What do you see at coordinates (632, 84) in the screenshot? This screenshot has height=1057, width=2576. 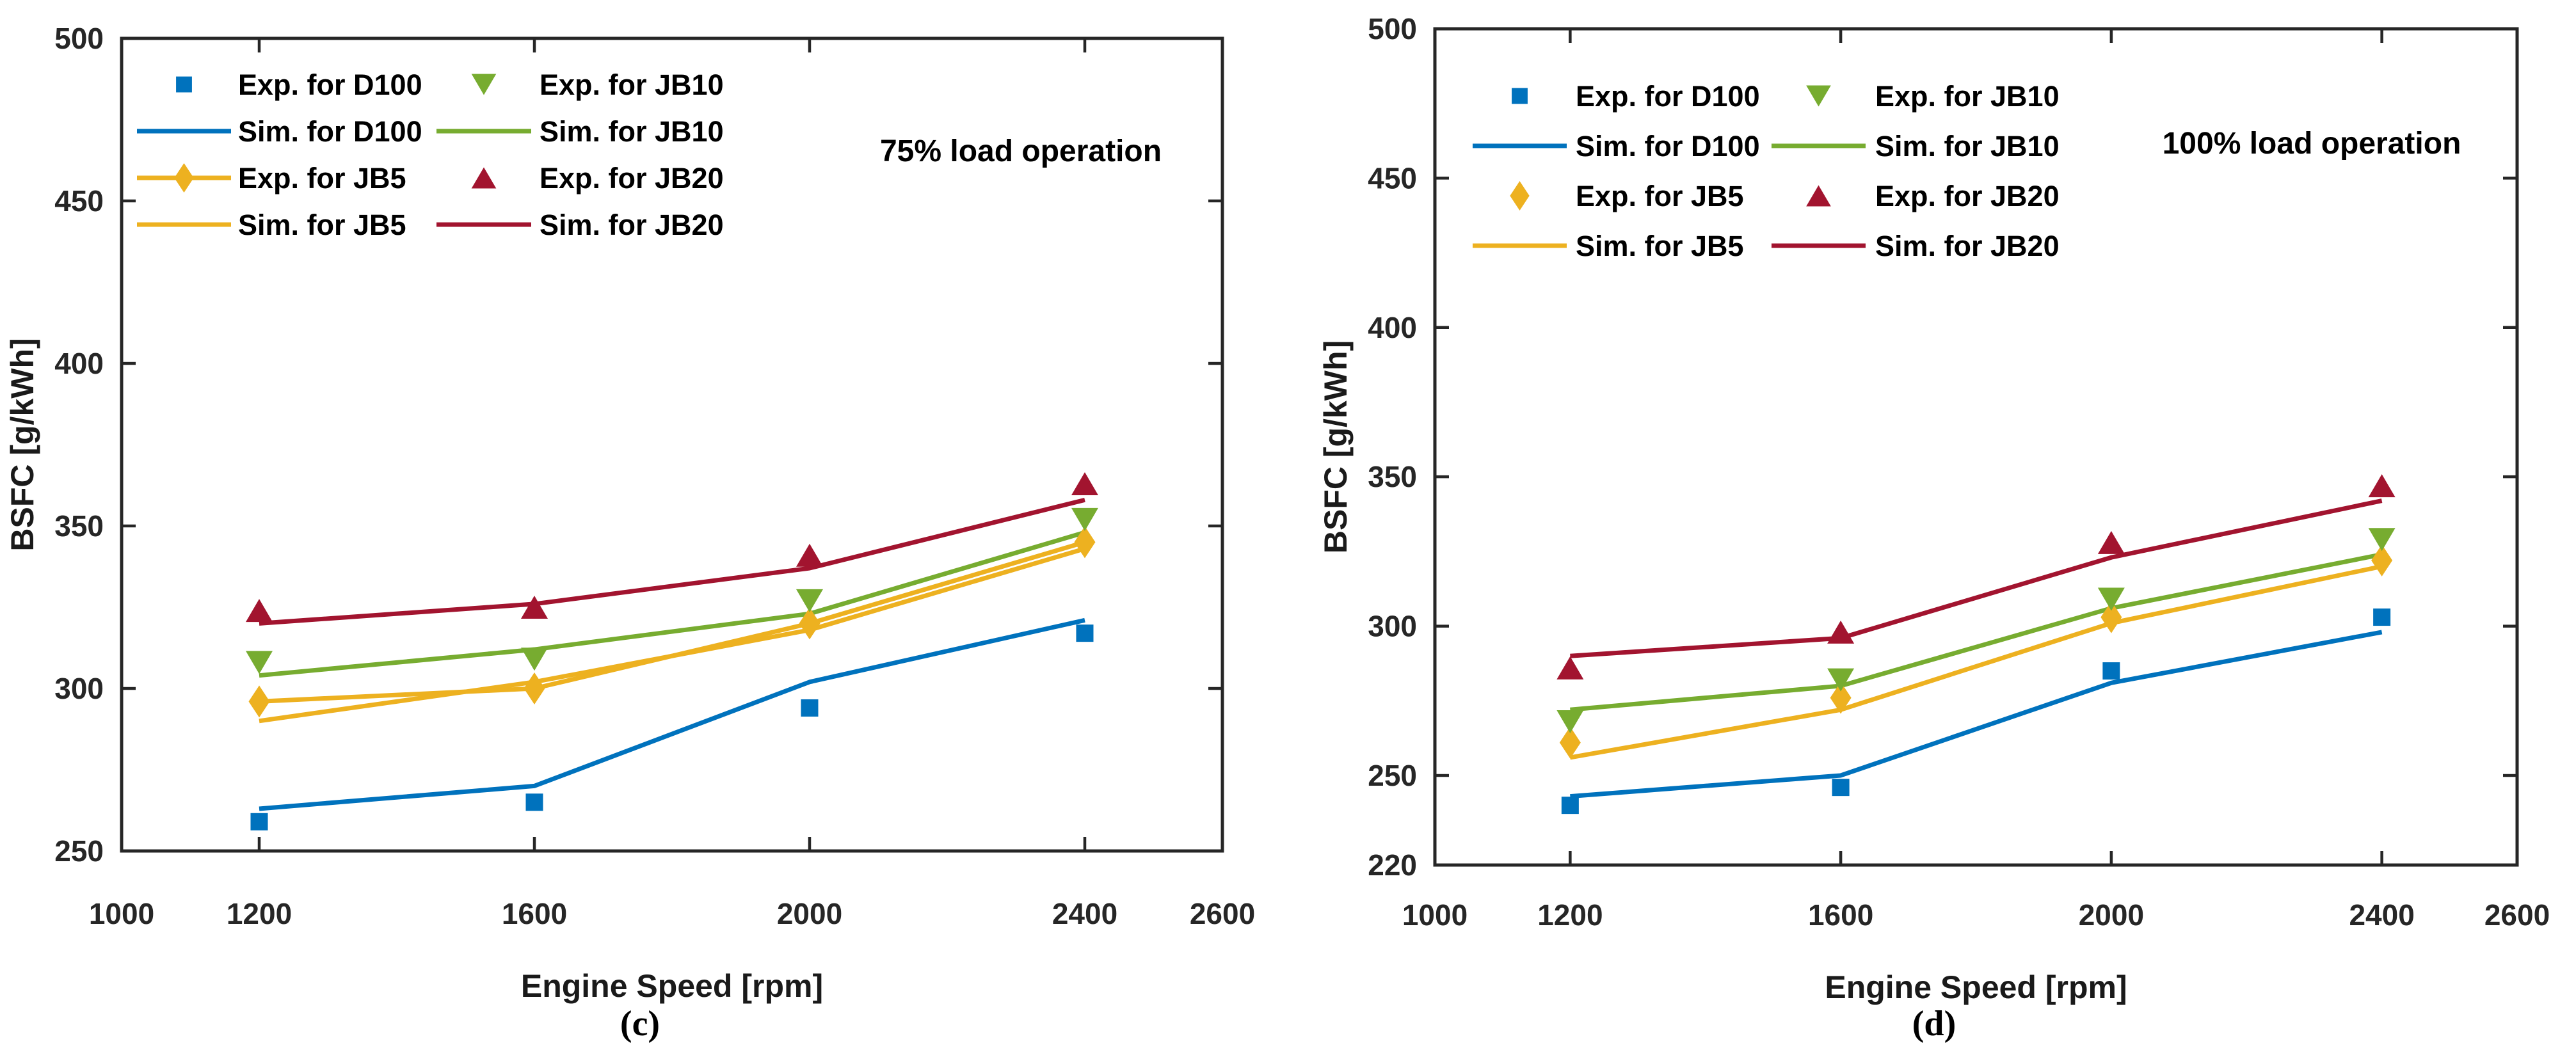 I see `legend-entry-label: Exp. for JB10` at bounding box center [632, 84].